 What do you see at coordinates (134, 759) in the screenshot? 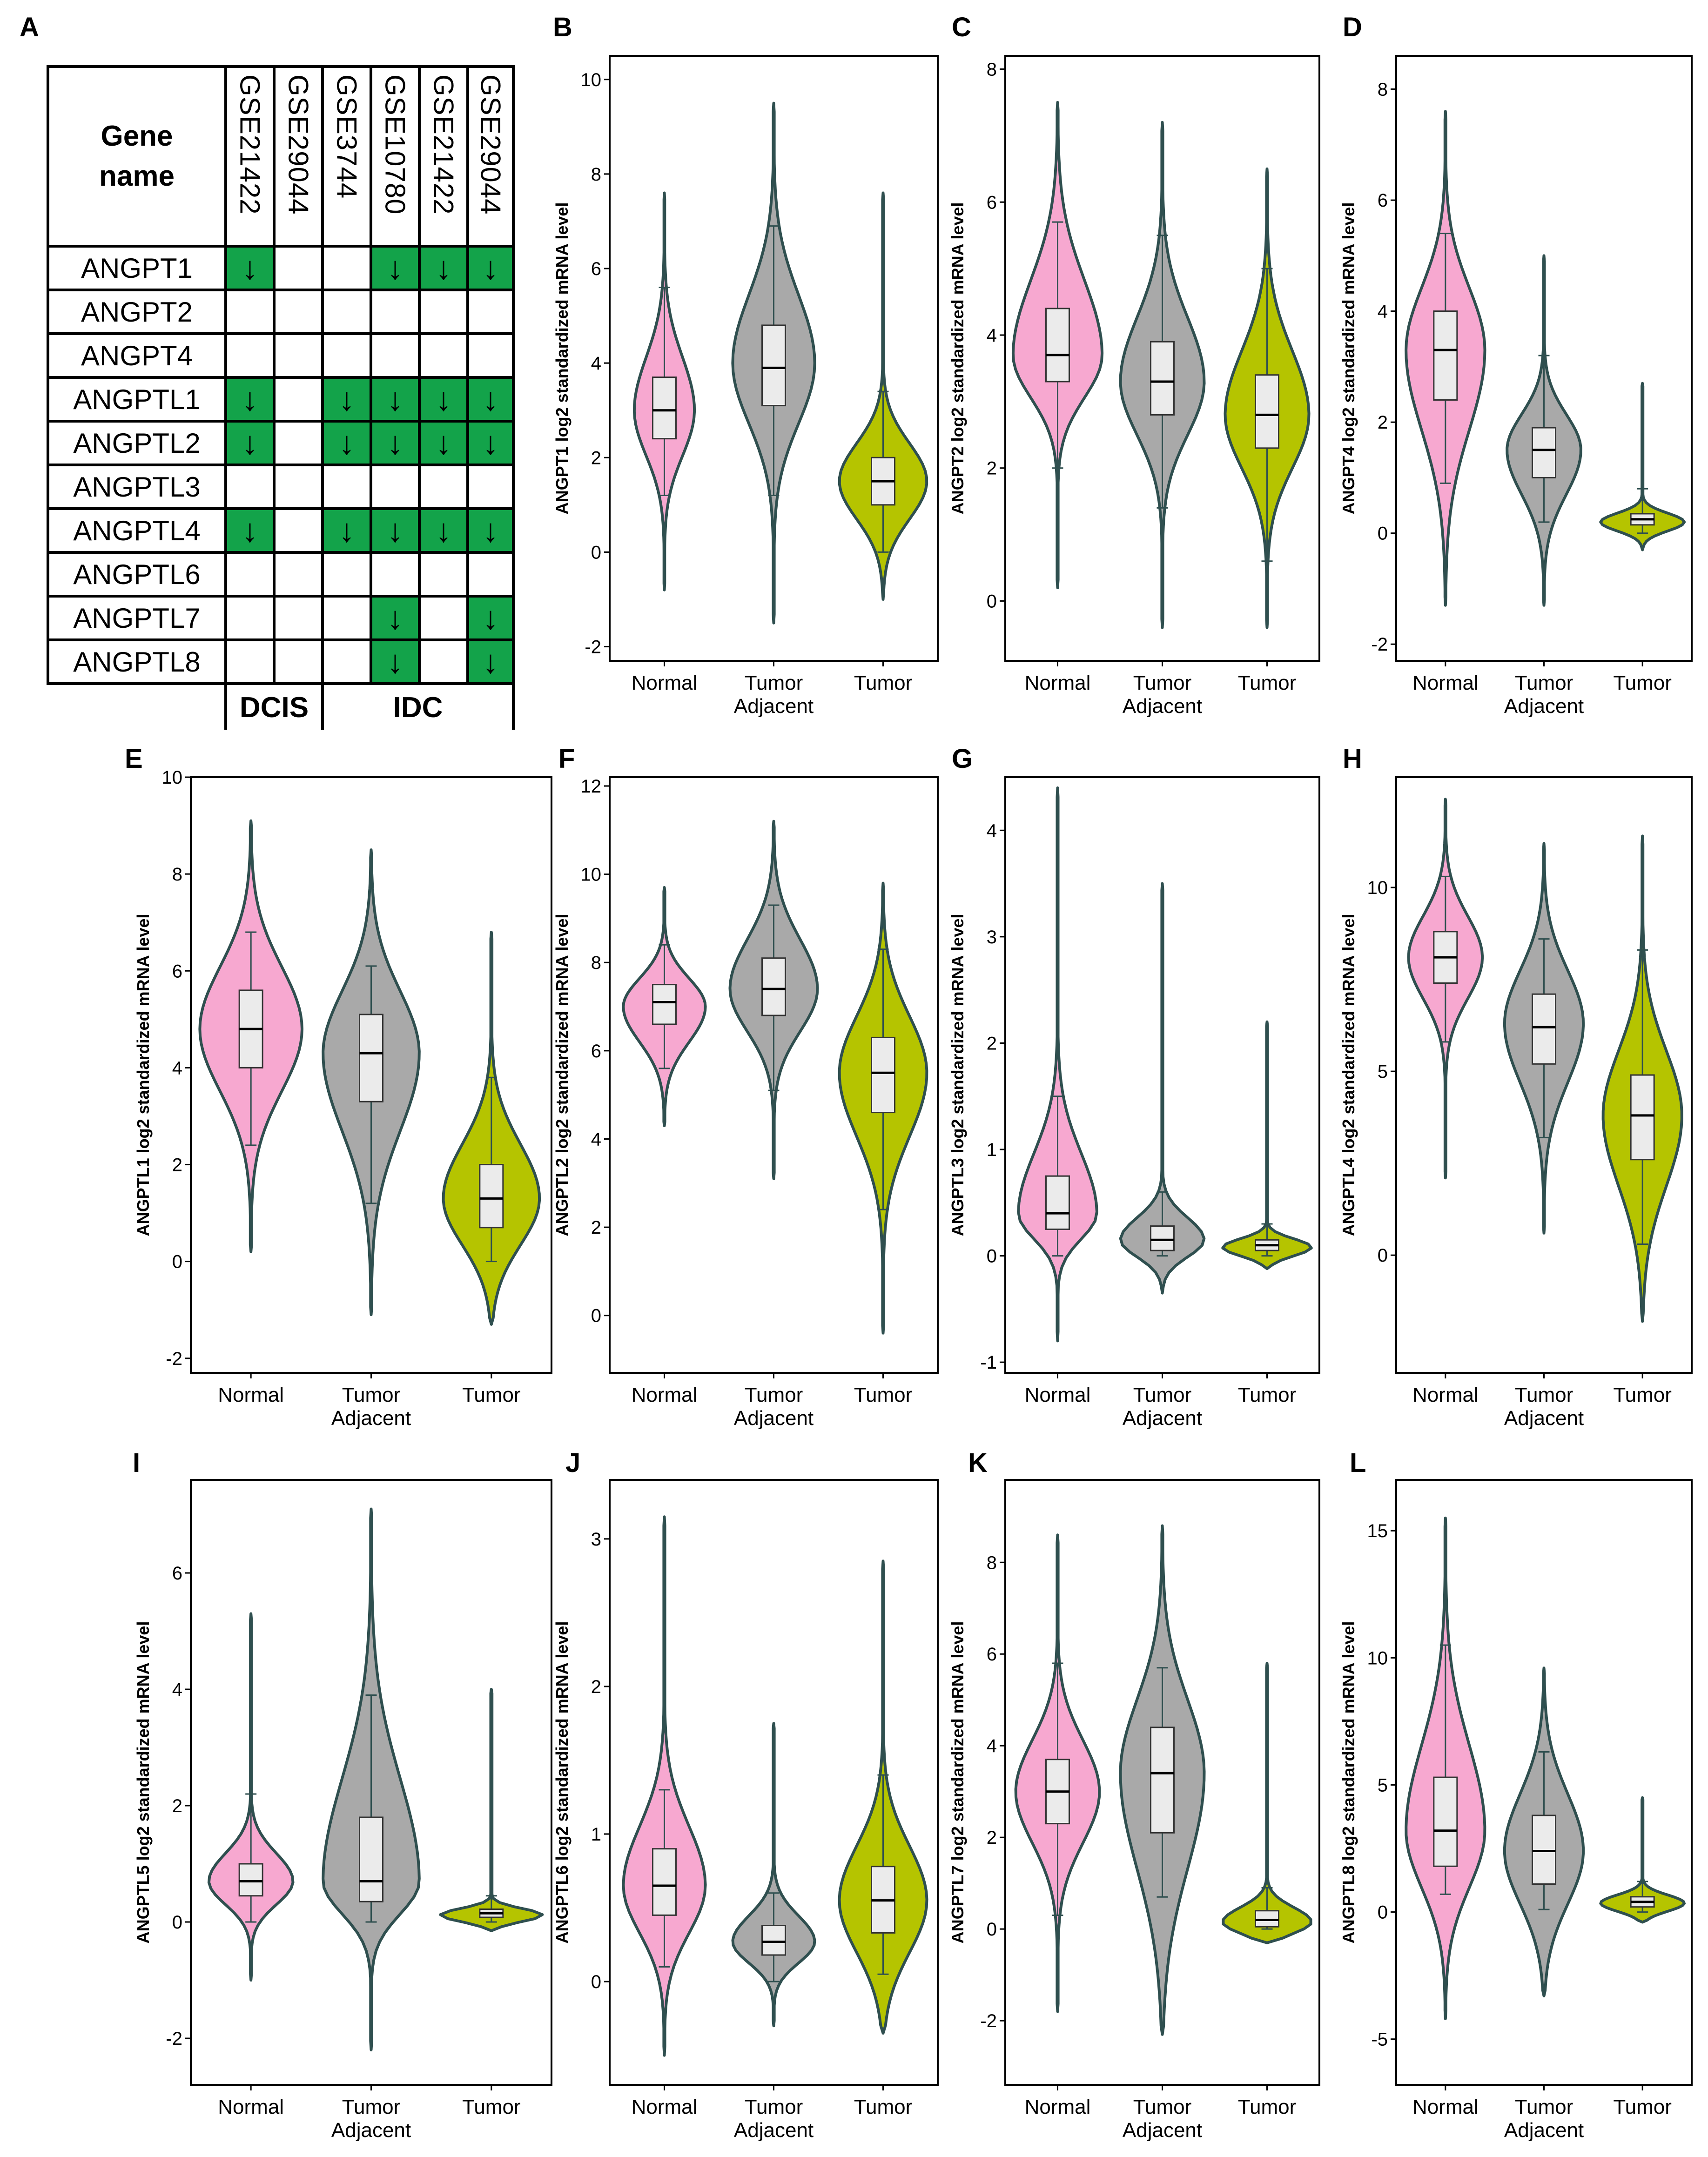
I see `panel-label-e: E` at bounding box center [134, 759].